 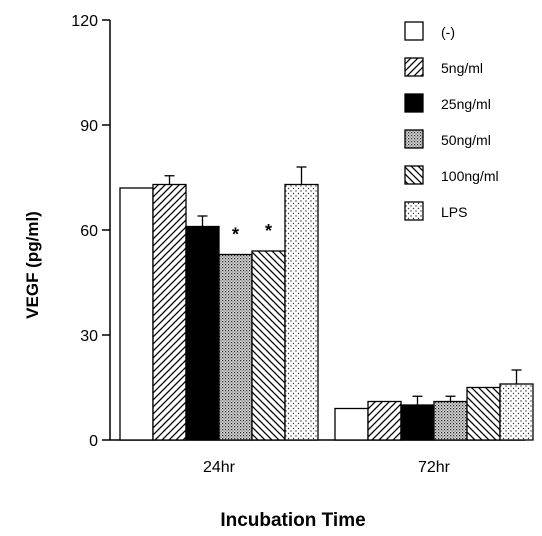 What do you see at coordinates (466, 104) in the screenshot?
I see `legend-label: 25ng/ml` at bounding box center [466, 104].